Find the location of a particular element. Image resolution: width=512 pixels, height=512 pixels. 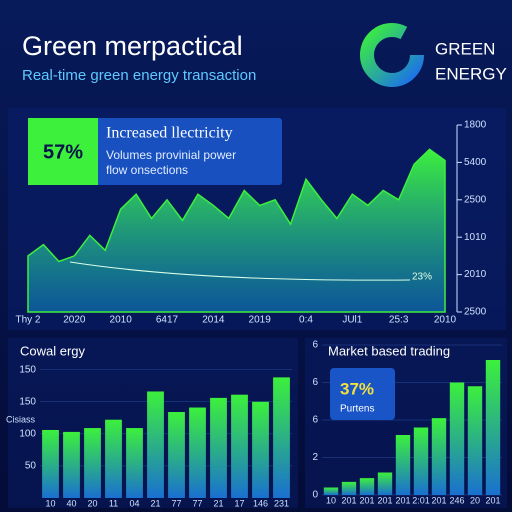

x-tick-label: 246 is located at coordinates (456, 500).